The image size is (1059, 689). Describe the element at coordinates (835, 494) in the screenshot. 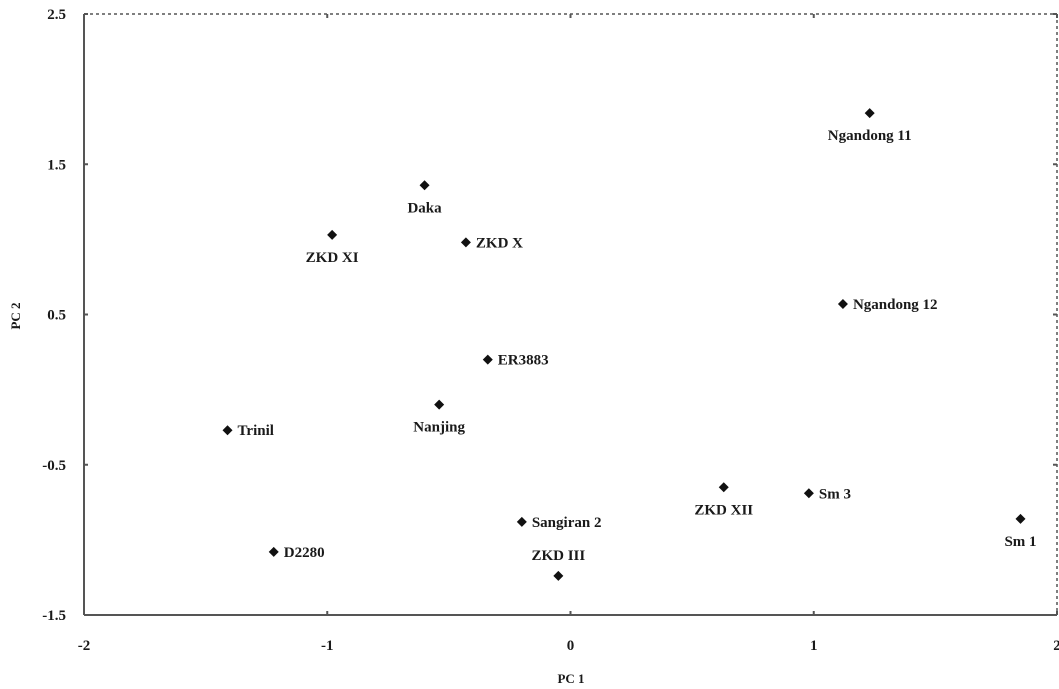

I see `data-point-label: Sm 3` at that location.